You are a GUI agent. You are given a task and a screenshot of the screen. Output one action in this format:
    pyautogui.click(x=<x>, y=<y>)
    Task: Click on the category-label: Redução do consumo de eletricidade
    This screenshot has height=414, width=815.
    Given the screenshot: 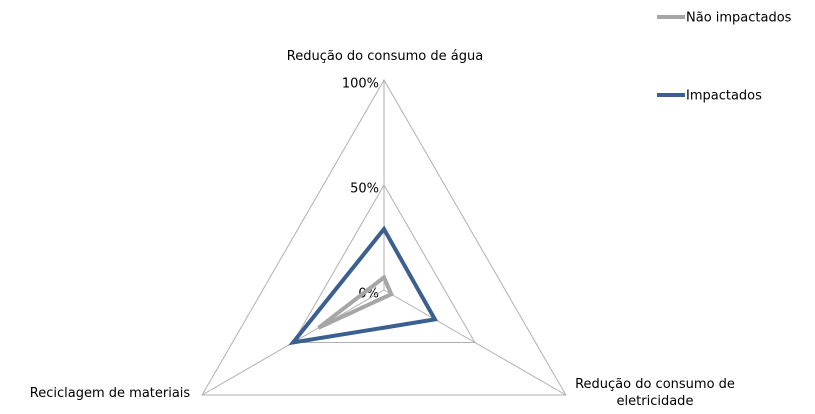 What is the action you would take?
    pyautogui.click(x=655, y=393)
    